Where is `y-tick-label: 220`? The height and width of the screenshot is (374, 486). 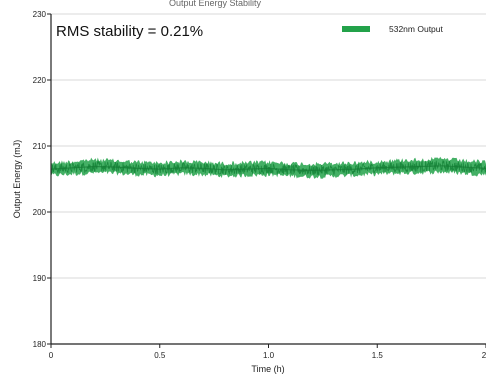
y-tick-label: 220 is located at coordinates (40, 80).